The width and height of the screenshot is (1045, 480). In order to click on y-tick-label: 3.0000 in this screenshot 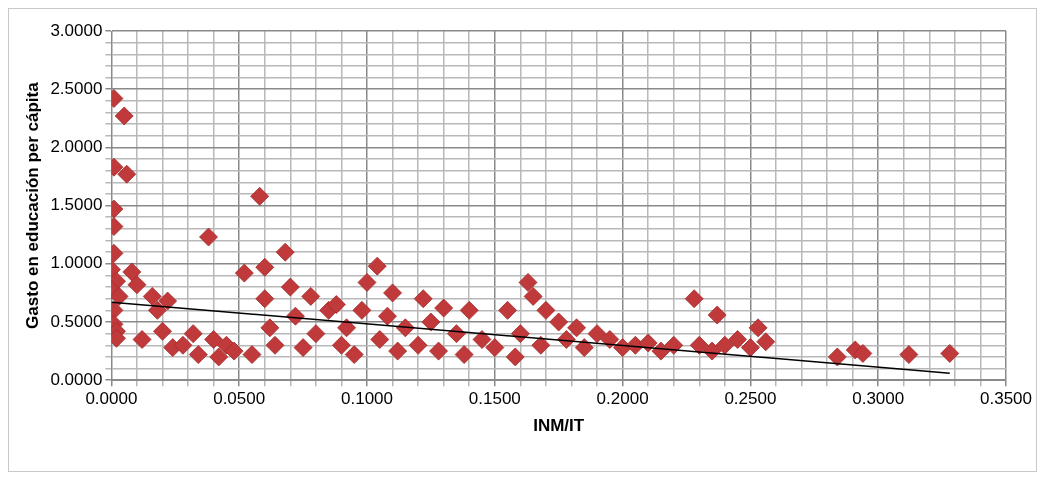, I will do `click(76, 30)`.